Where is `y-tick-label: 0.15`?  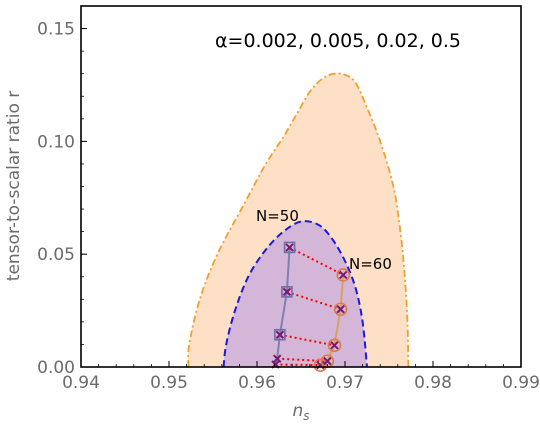 y-tick-label: 0.15 is located at coordinates (56, 30).